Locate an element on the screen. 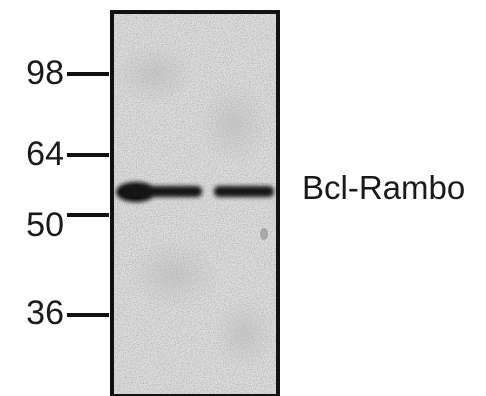 Image resolution: width=486 pixels, height=396 pixels. marker-label-64: 64 is located at coordinates (45, 154).